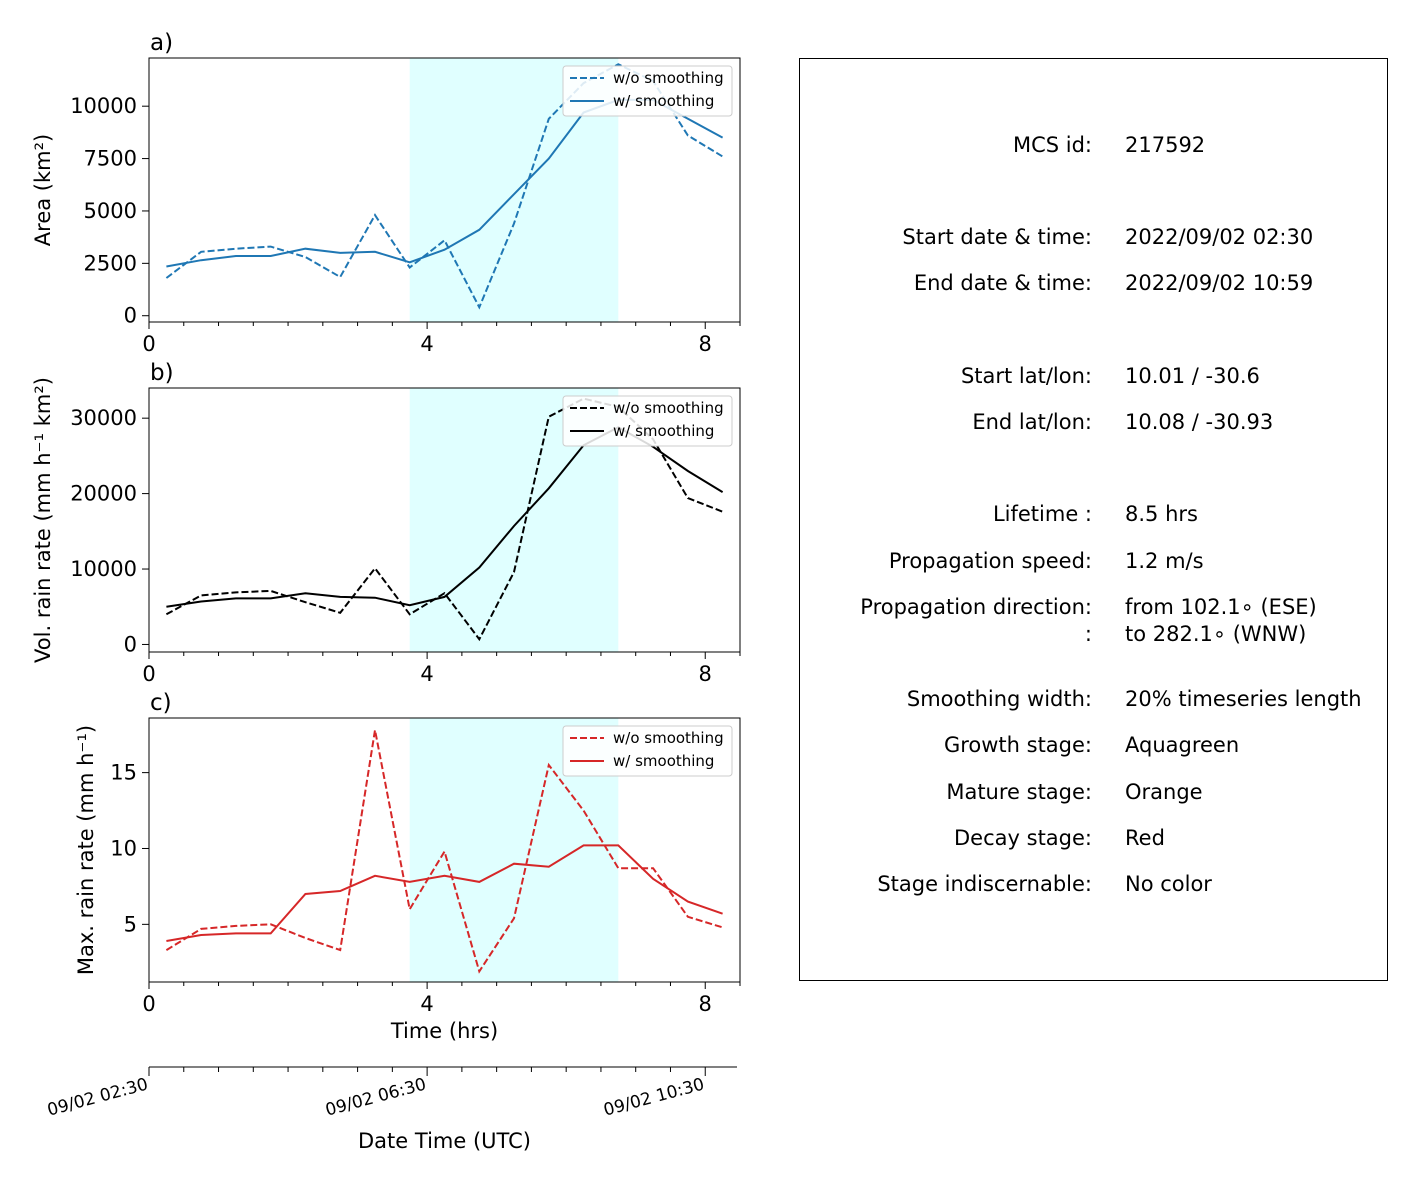 Image resolution: width=1419 pixels, height=1181 pixels. What do you see at coordinates (1192, 376) in the screenshot?
I see `info-value: 10.01 / -30.6` at bounding box center [1192, 376].